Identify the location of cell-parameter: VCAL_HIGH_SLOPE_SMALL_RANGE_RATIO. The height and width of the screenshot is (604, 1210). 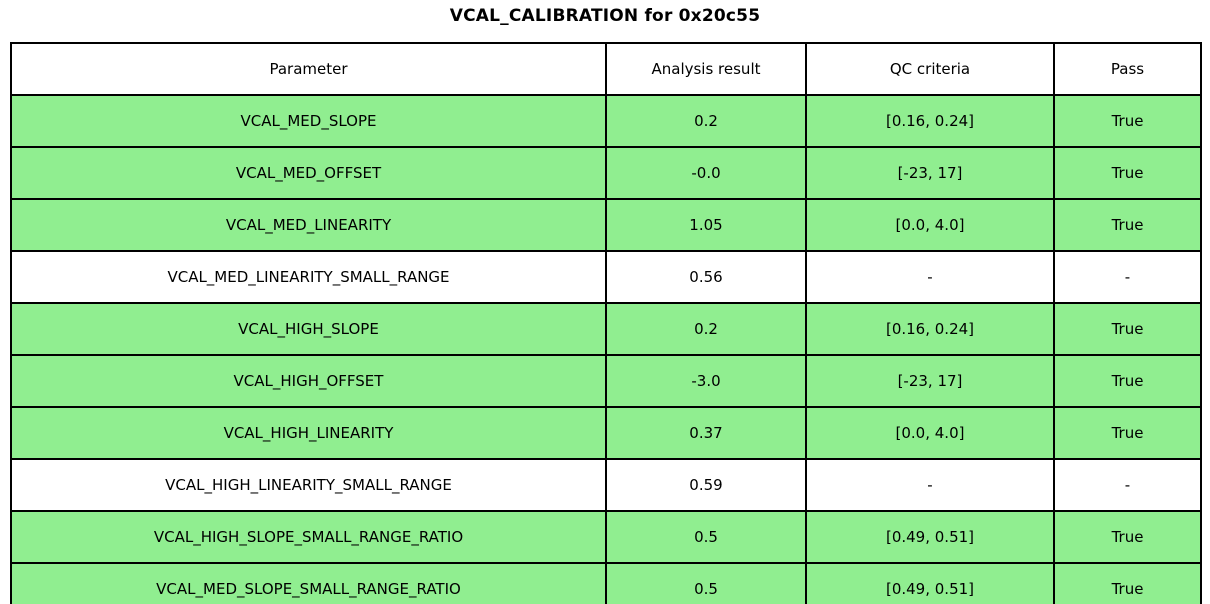
(308, 537).